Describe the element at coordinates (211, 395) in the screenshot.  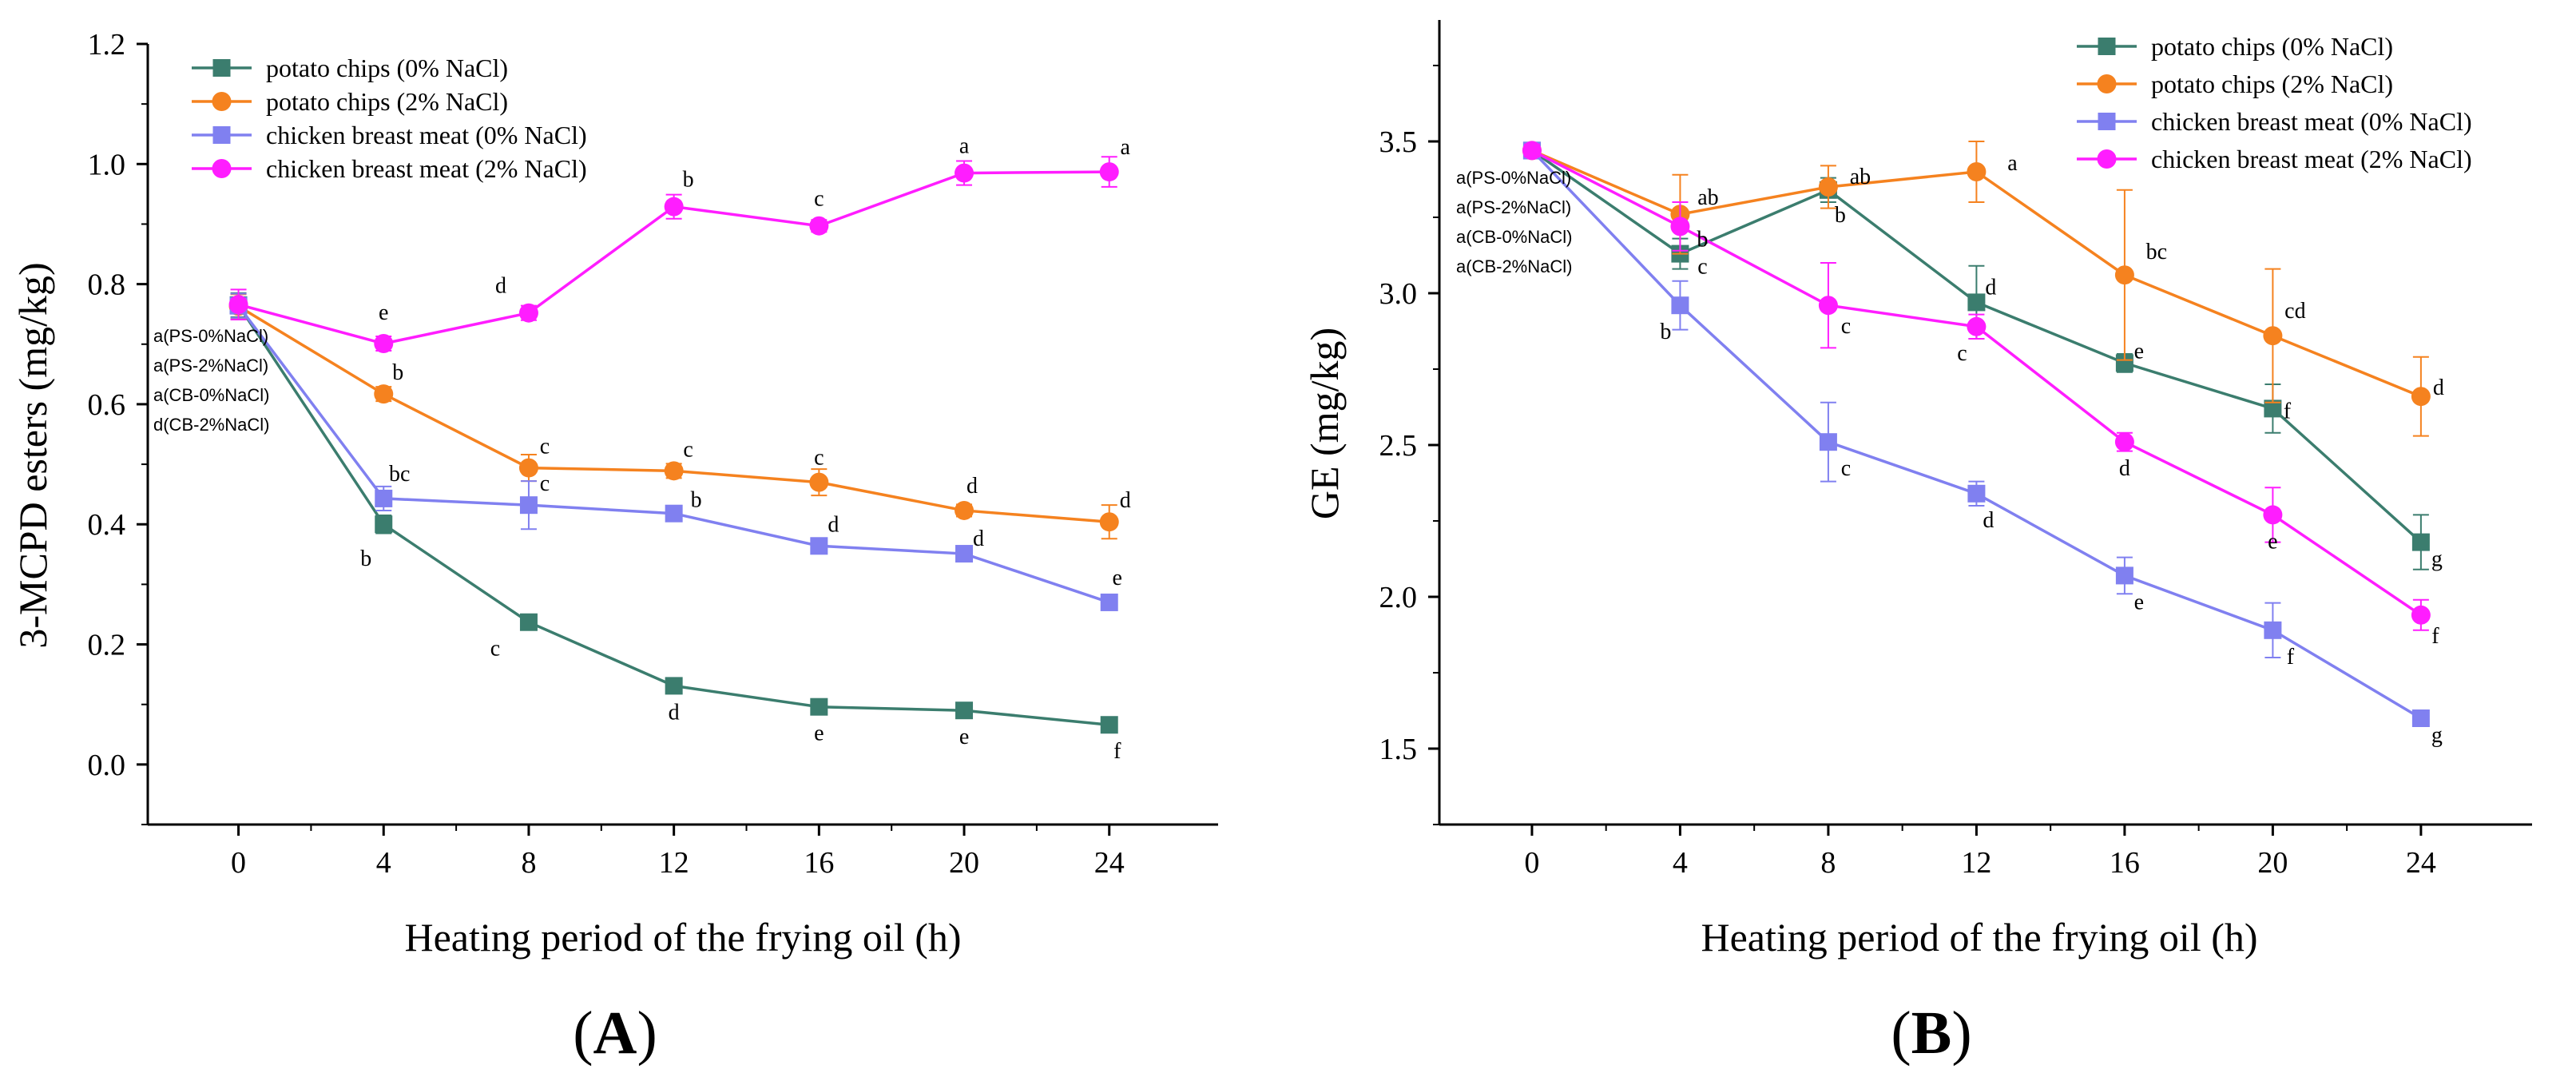
I see `panel-a-initial-note: a(CB-0%NaCl)` at that location.